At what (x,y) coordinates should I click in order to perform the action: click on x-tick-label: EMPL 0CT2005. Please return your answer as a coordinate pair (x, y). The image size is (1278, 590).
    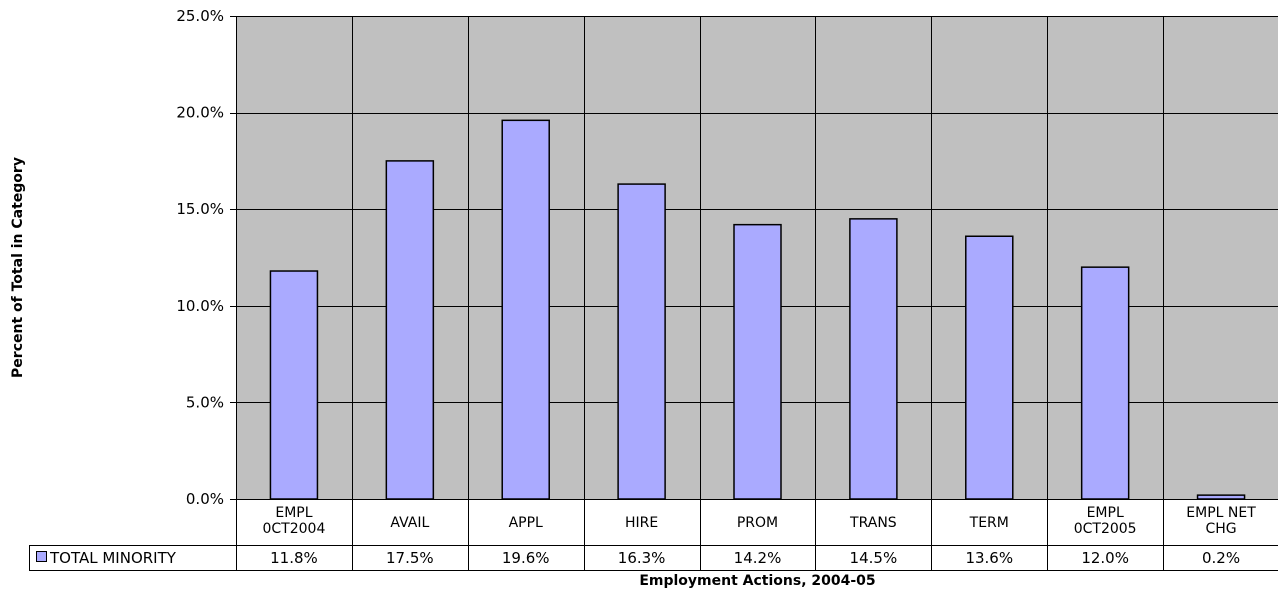
    Looking at the image, I should click on (1105, 521).